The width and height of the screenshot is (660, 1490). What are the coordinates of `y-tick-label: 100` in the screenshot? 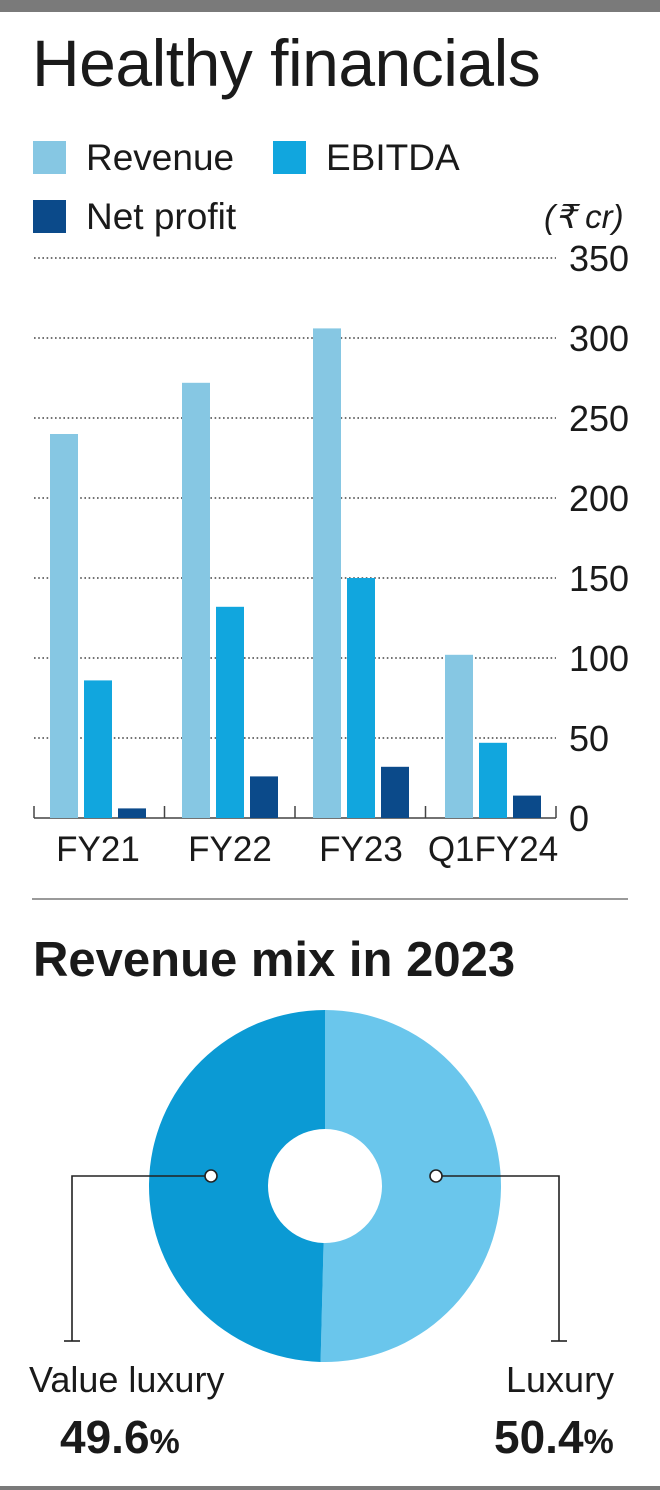 It's located at (599, 658).